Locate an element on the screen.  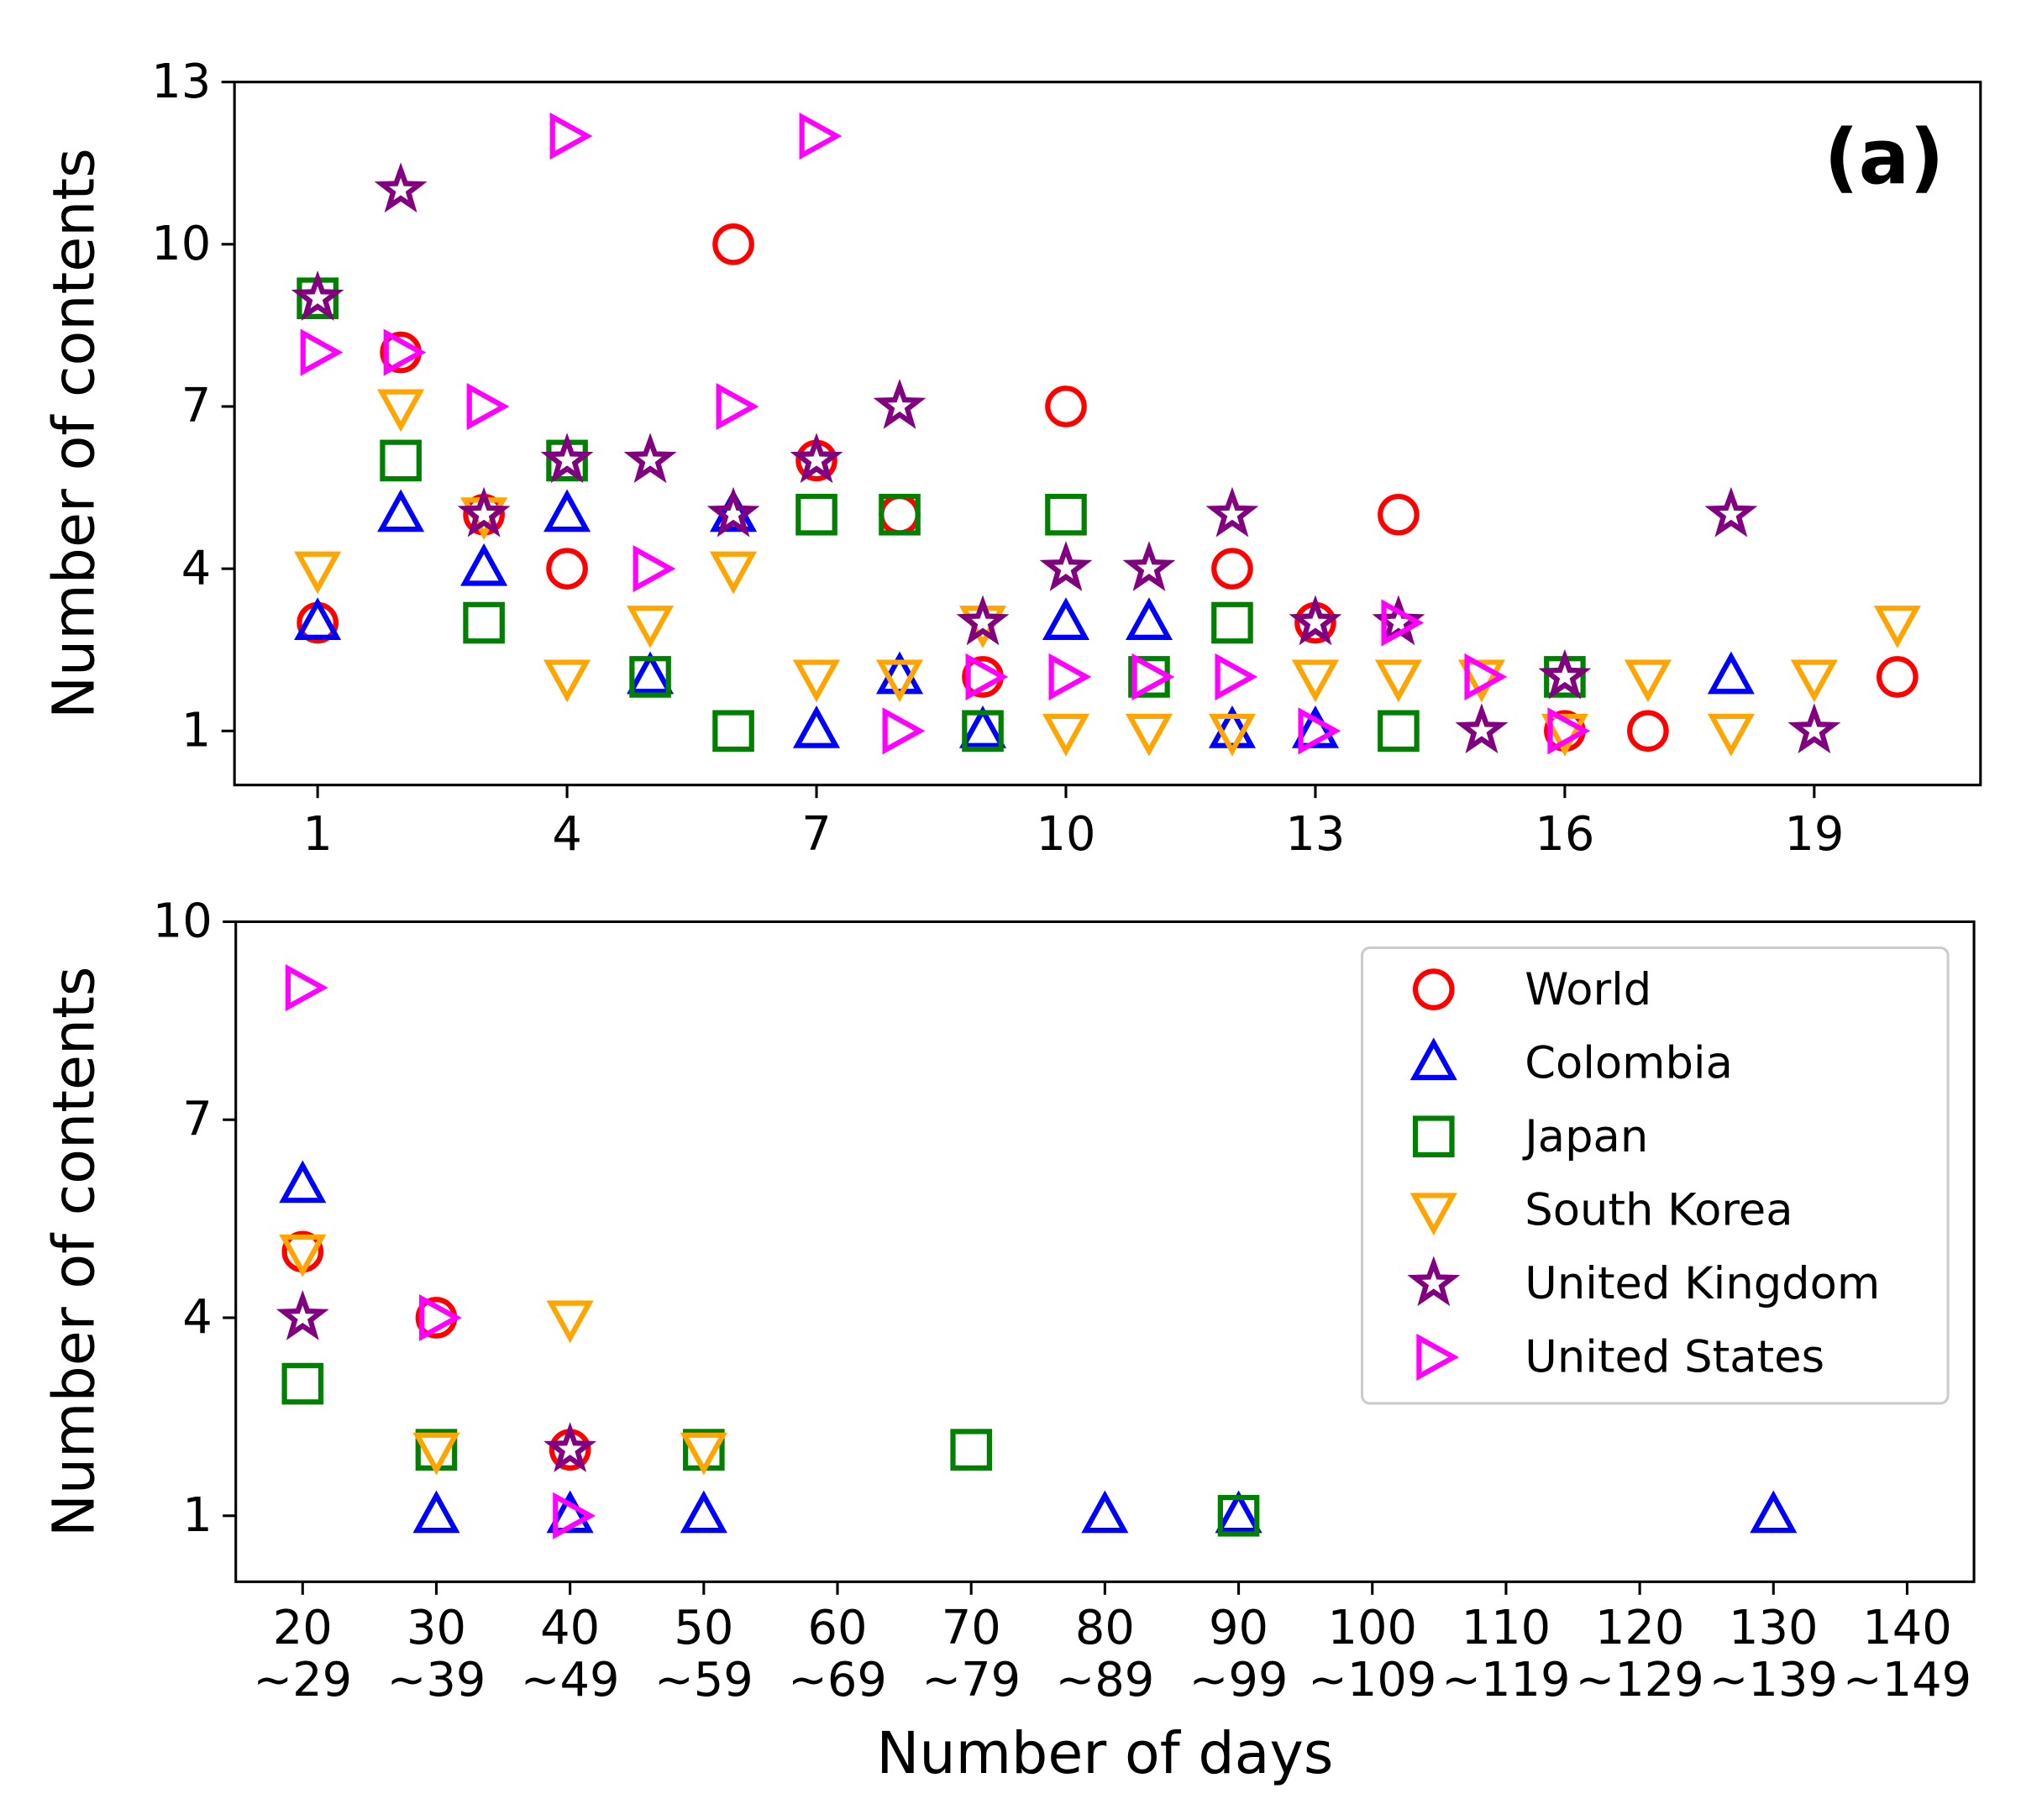
panel-label: (a) is located at coordinates (1884, 158).